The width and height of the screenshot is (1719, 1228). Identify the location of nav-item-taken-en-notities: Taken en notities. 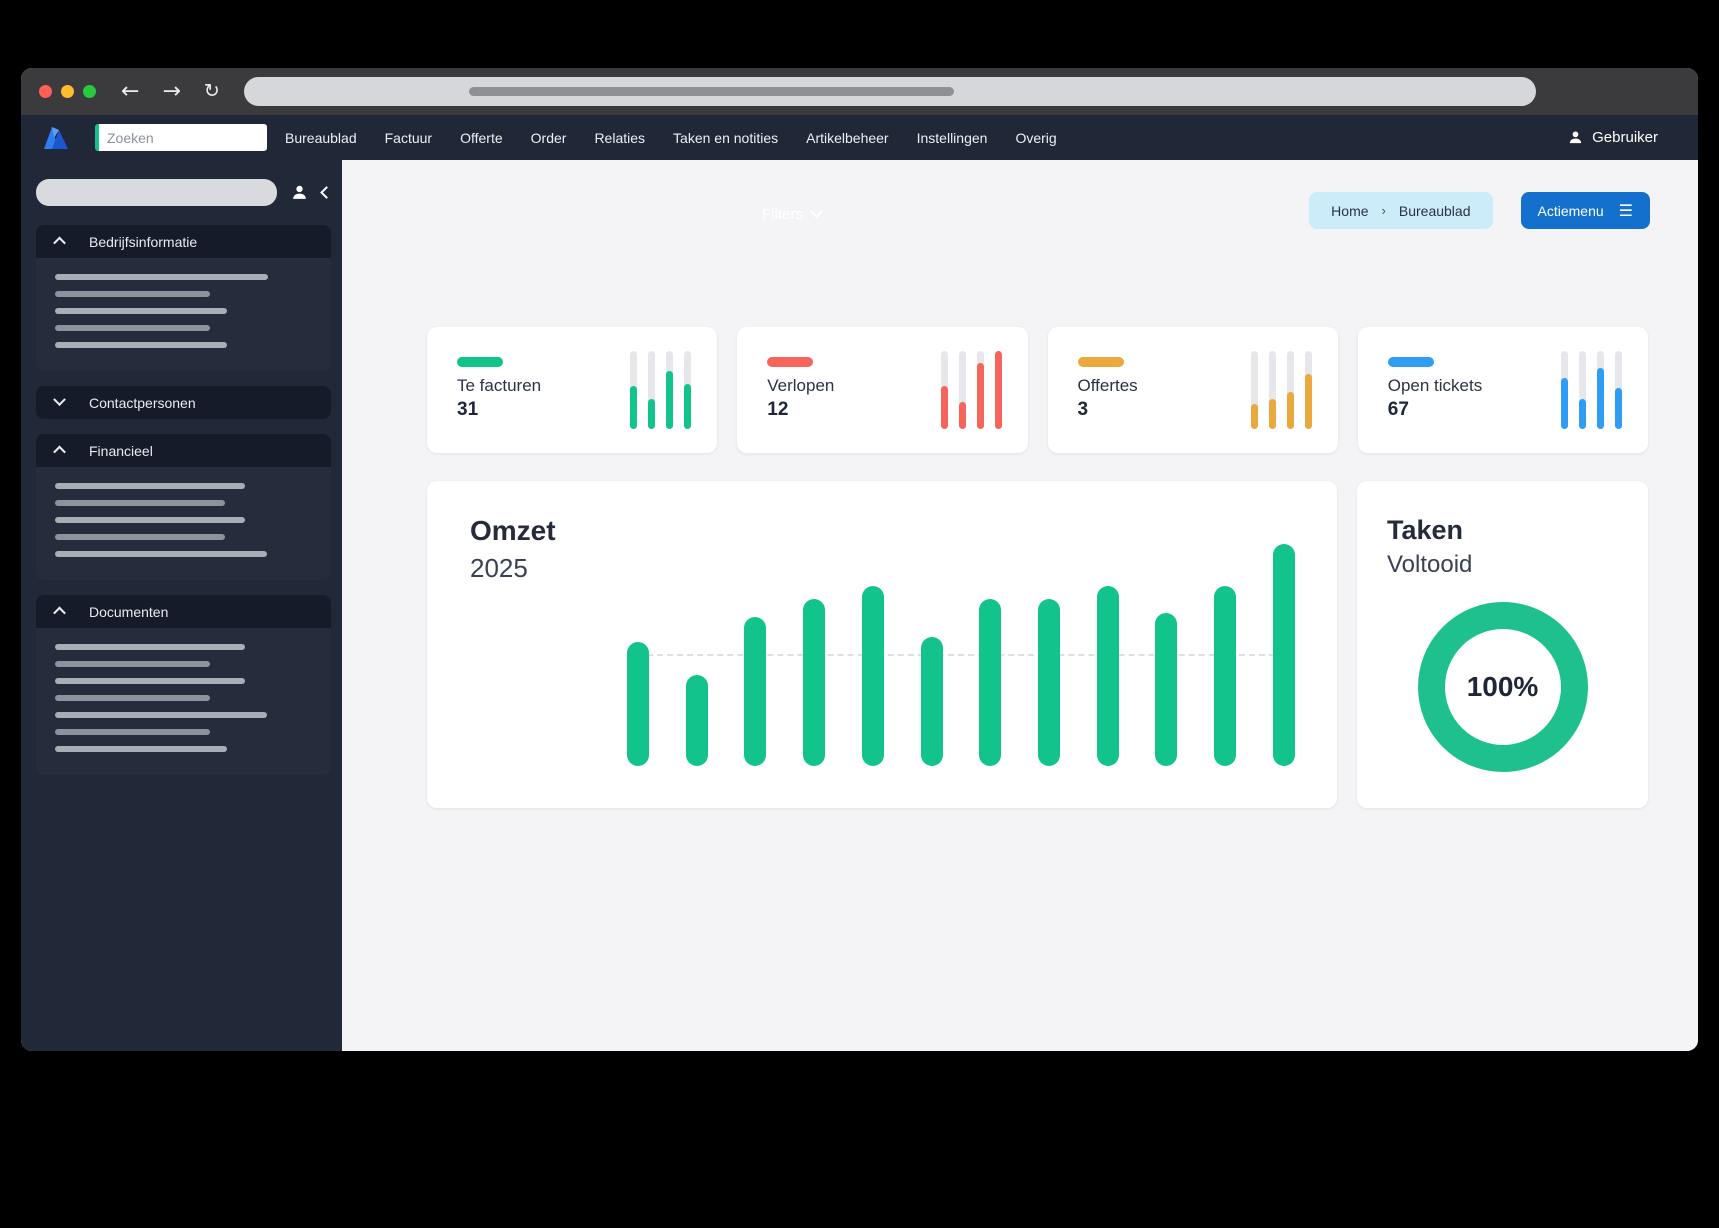
(726, 137).